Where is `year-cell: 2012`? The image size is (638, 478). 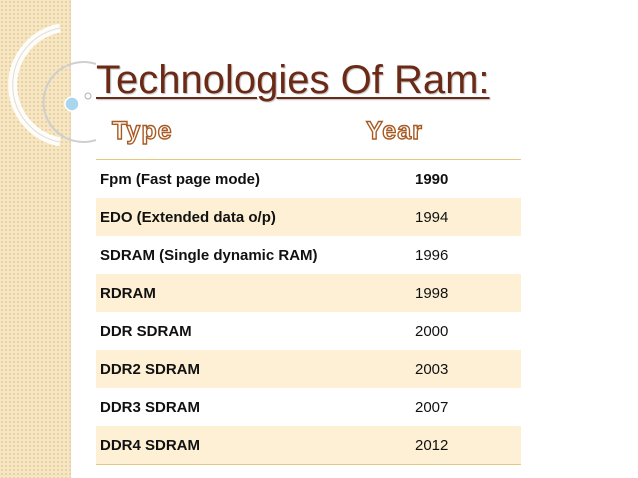
year-cell: 2012 is located at coordinates (432, 445).